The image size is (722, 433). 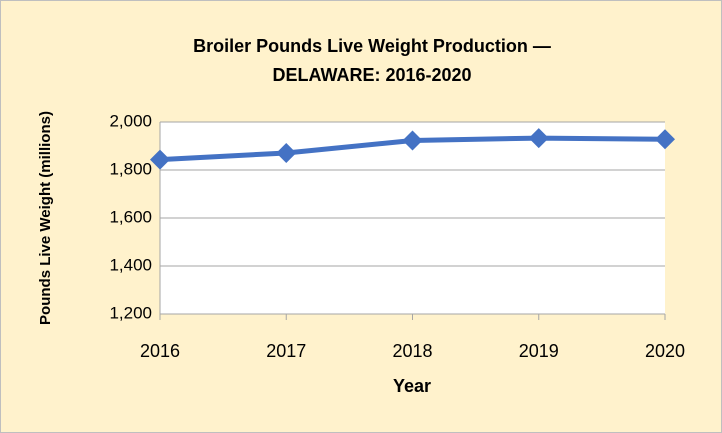 I want to click on chart-title: Broiler Pounds Live Weight Production —, so click(x=372, y=46).